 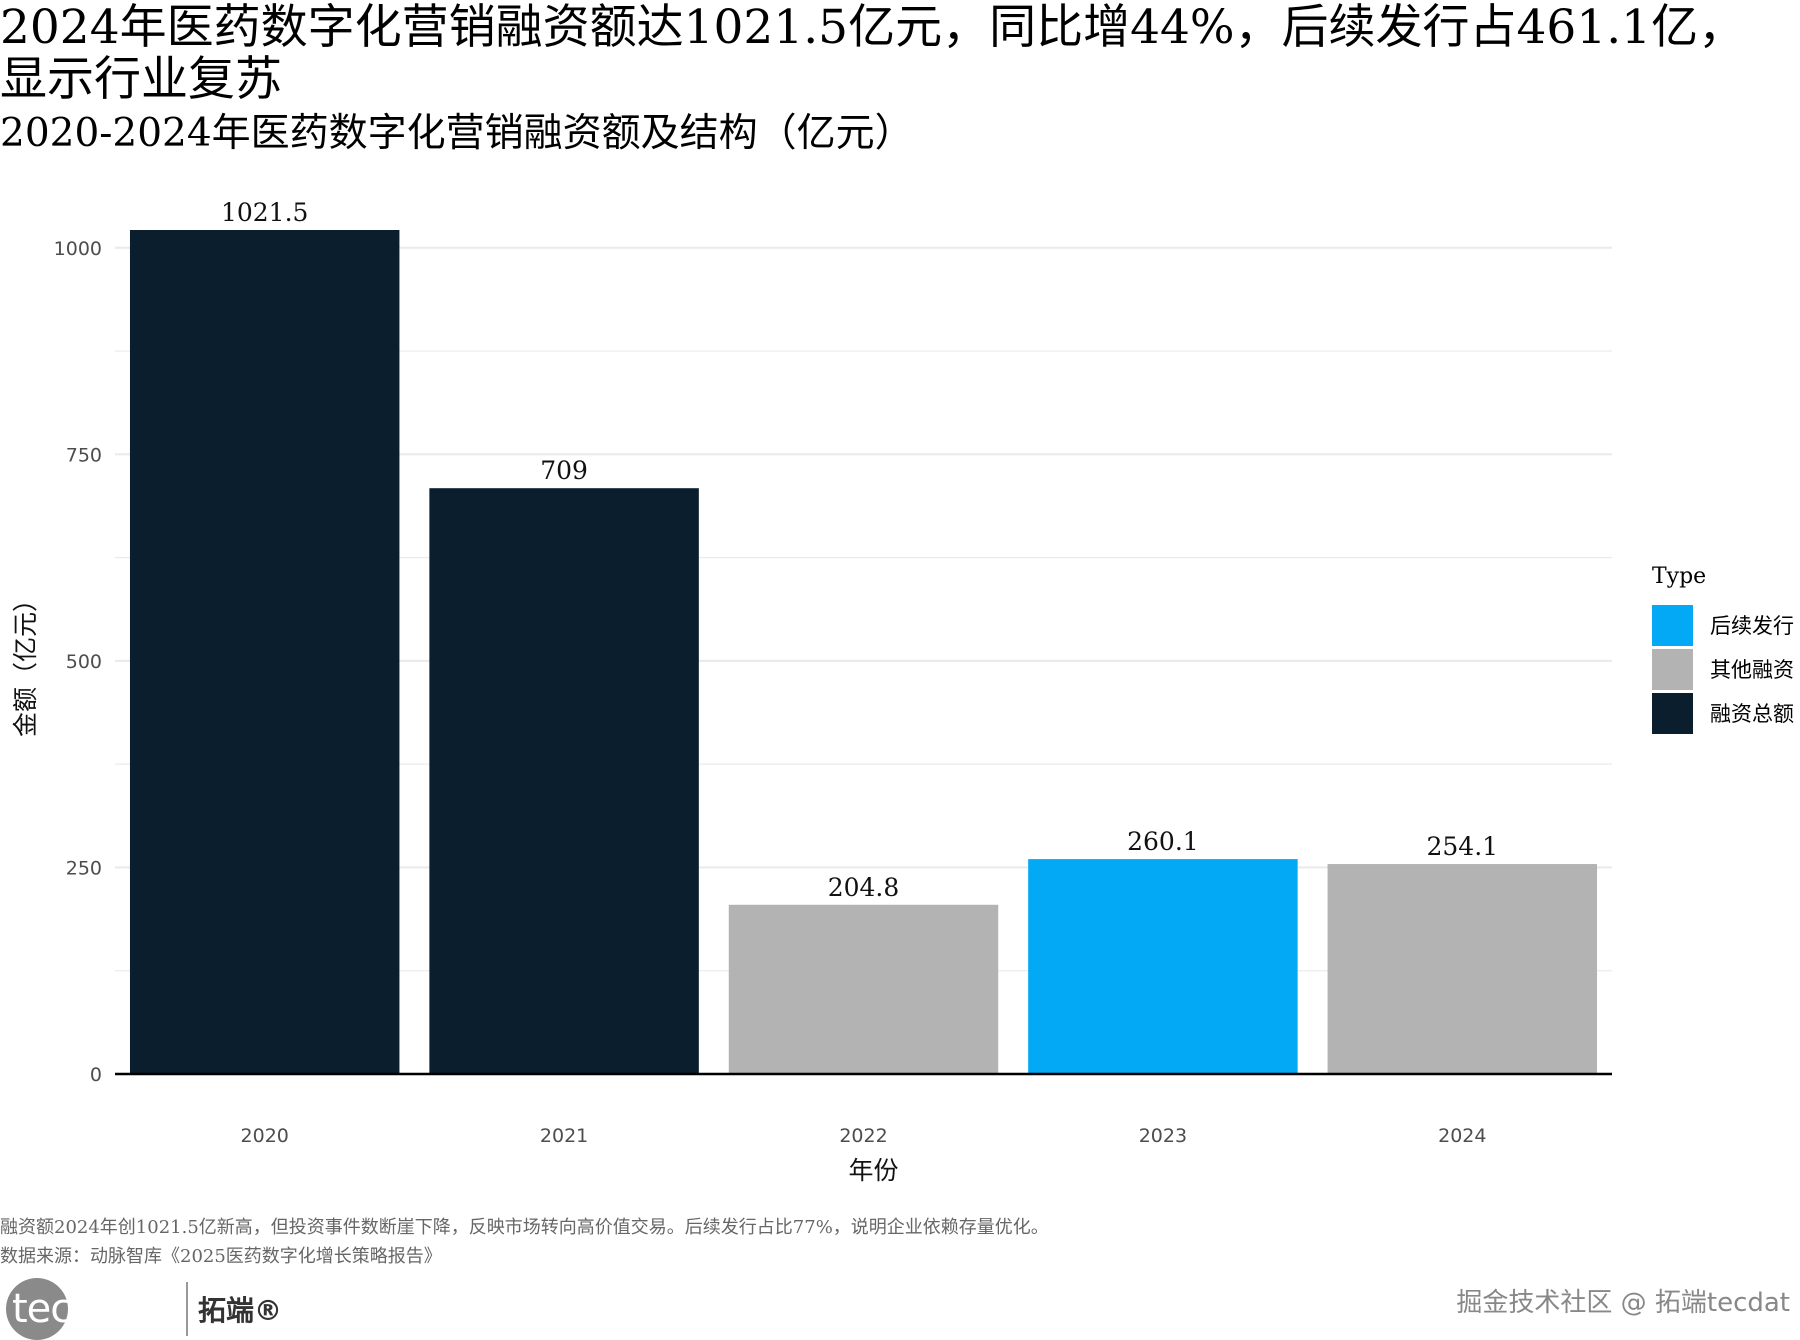 I want to click on bar-value-label: 1021.5, so click(x=264, y=212).